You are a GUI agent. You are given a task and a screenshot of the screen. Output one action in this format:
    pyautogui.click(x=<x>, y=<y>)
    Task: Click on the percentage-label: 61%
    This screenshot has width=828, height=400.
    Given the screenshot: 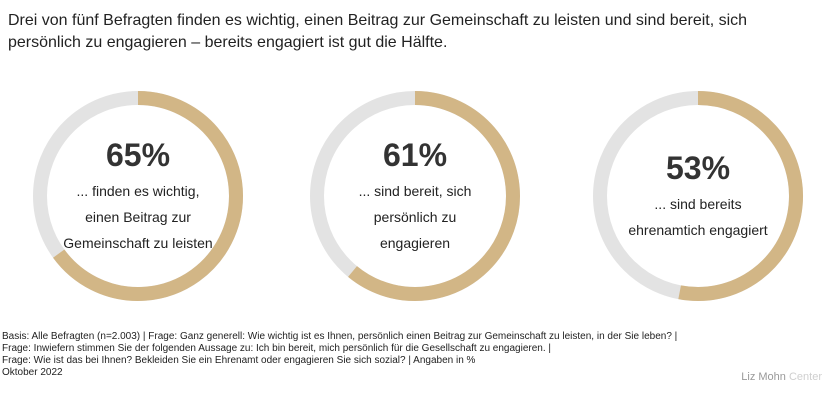 What is the action you would take?
    pyautogui.click(x=415, y=155)
    